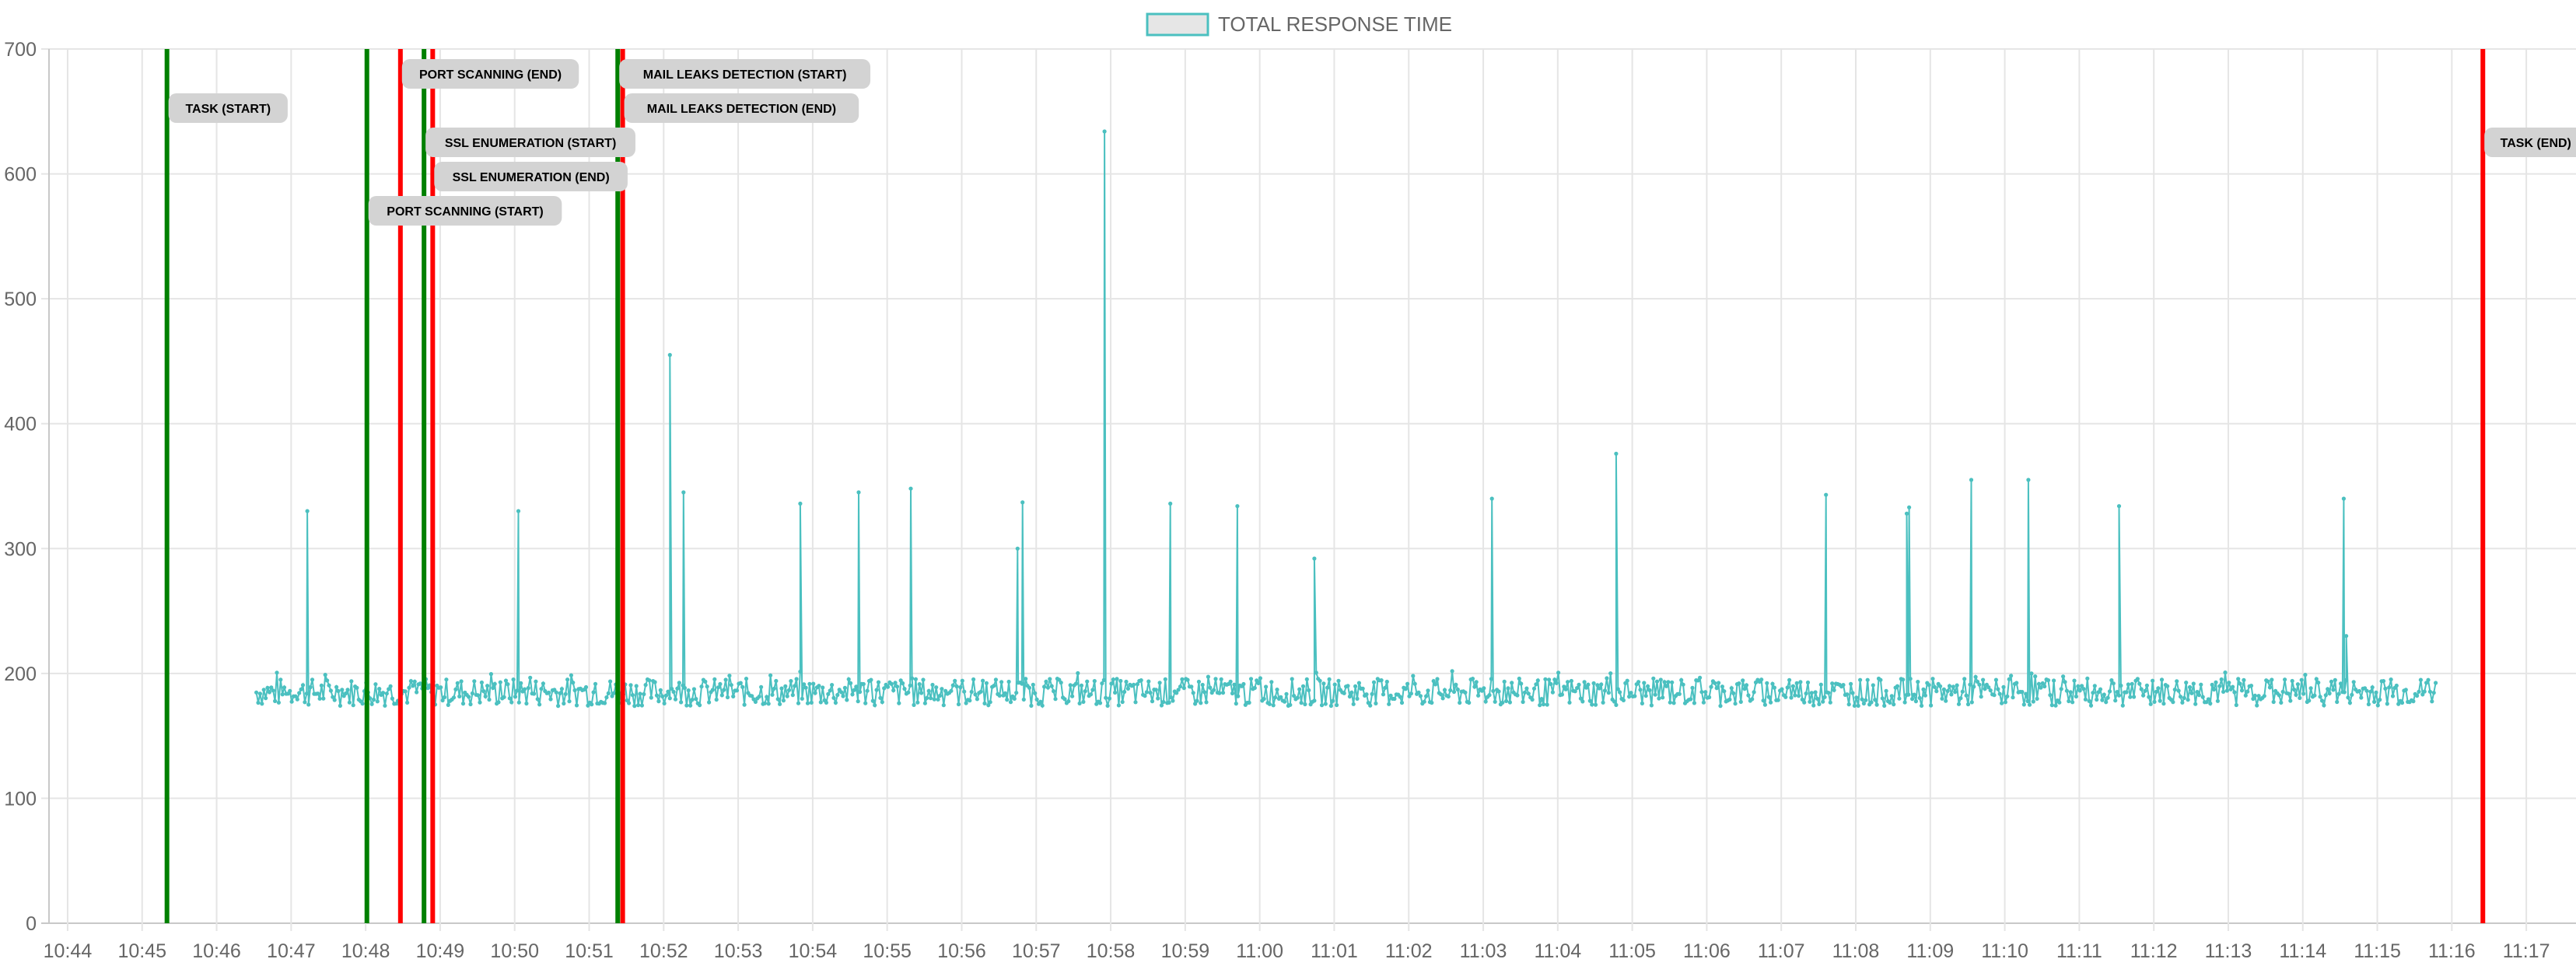  What do you see at coordinates (1335, 951) in the screenshot?
I see `x-tick-label: 11:01` at bounding box center [1335, 951].